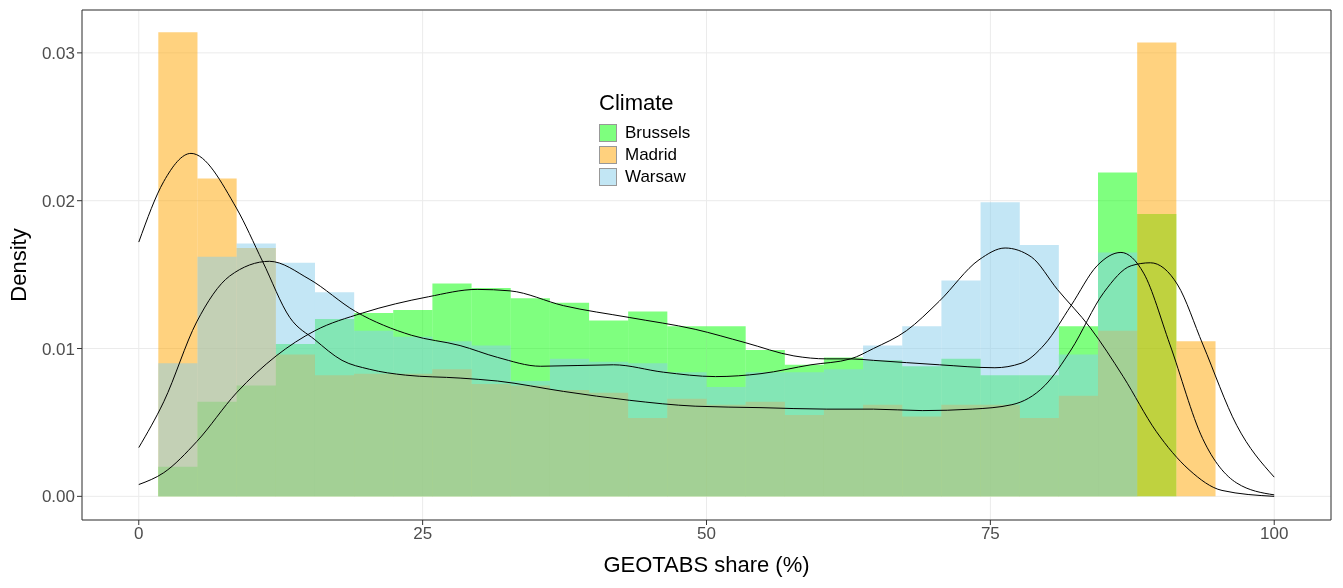 The height and width of the screenshot is (588, 1343). I want to click on y-tick-label: 0.03, so click(58, 53).